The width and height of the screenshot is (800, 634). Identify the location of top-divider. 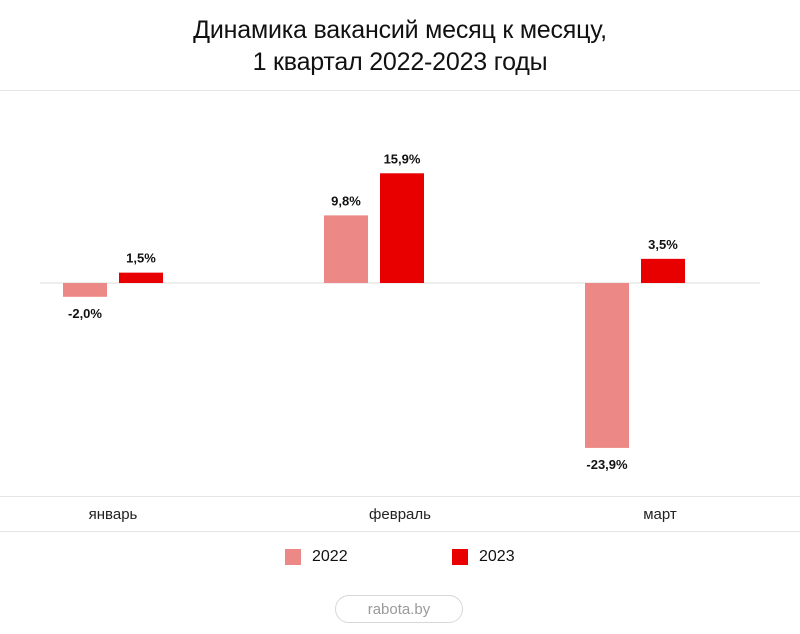
(400, 90).